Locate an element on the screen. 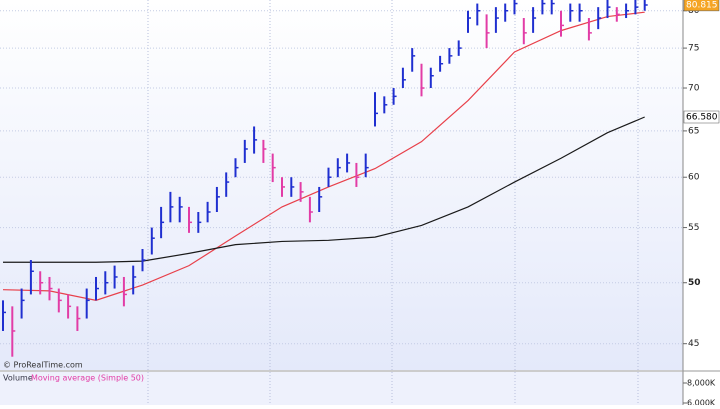 This screenshot has width=720, height=409. price-label: 66.580 is located at coordinates (702, 118).